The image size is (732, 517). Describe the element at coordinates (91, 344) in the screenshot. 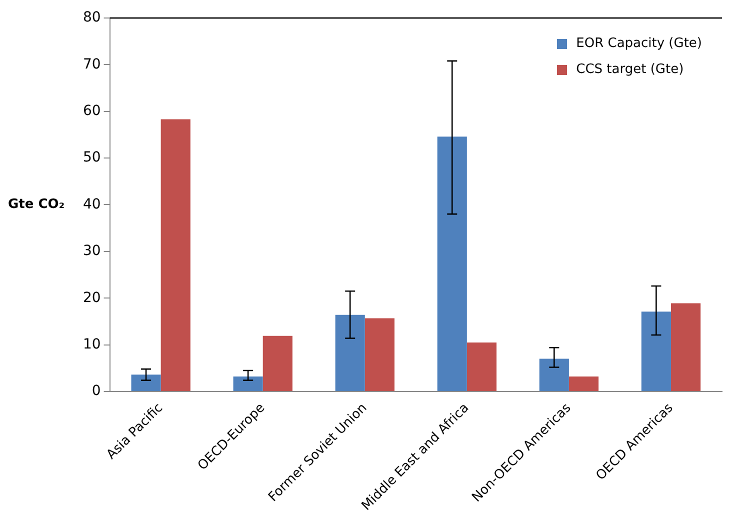

I see `y-tick-label: 10` at that location.